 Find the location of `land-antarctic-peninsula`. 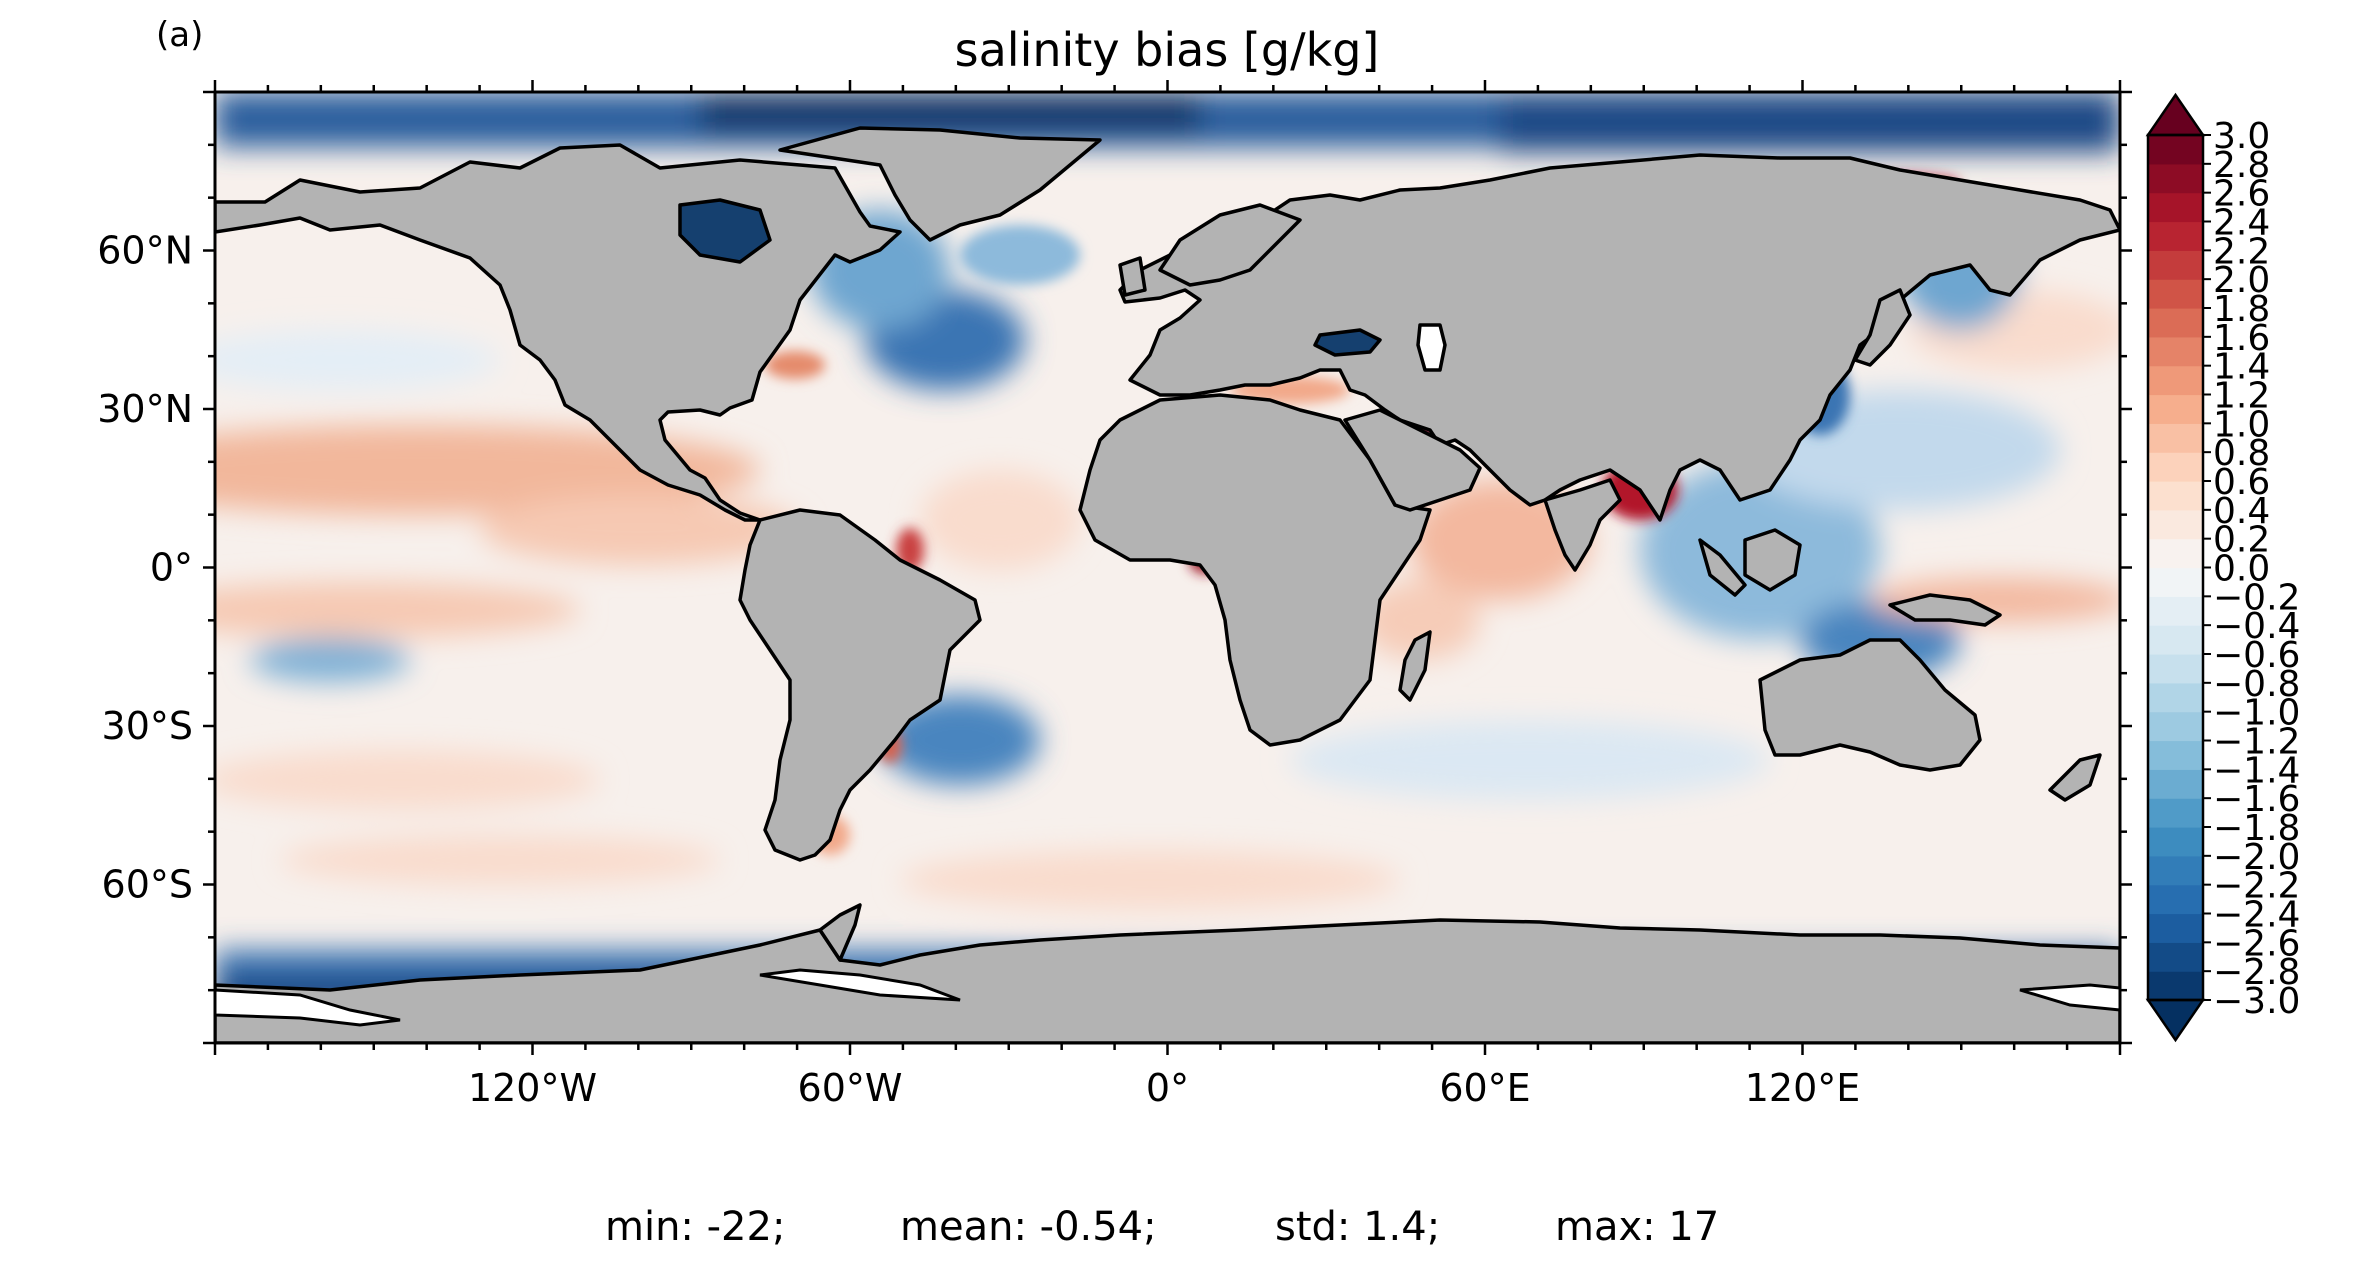

land-antarctic-peninsula is located at coordinates (840, 932).